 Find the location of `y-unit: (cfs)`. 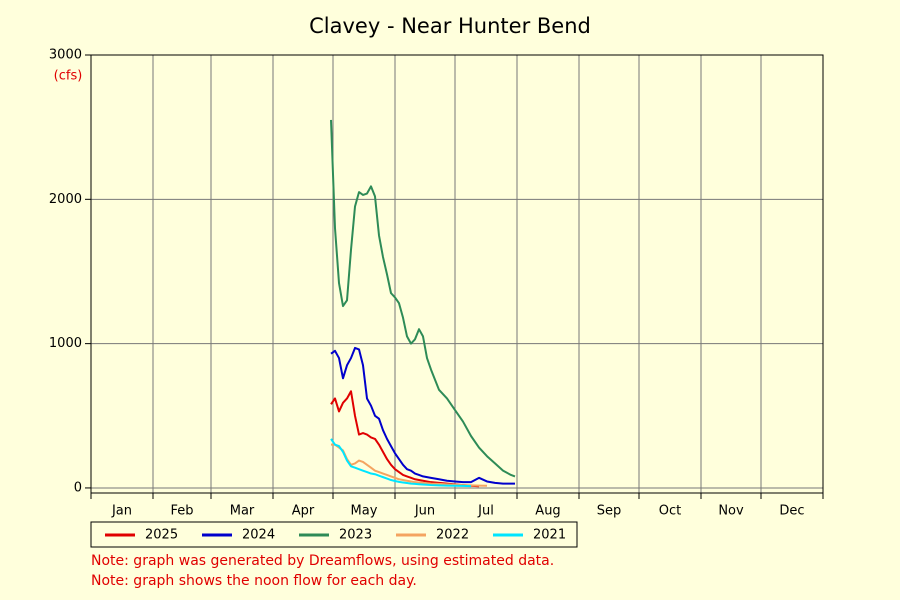

y-unit: (cfs) is located at coordinates (68, 76).